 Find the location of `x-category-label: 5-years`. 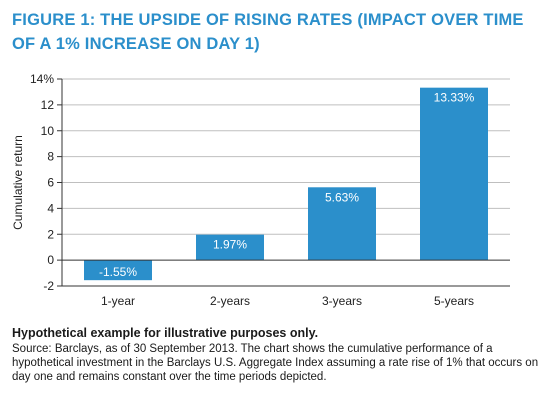

x-category-label: 5-years is located at coordinates (454, 301).